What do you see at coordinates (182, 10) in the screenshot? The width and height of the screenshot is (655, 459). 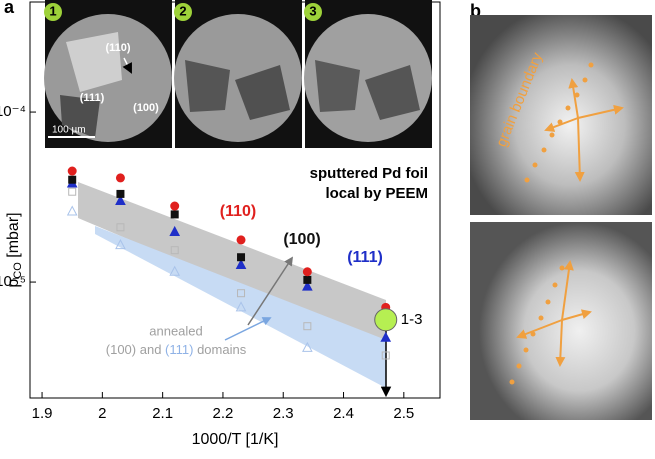 I see `frame-label: 2` at bounding box center [182, 10].